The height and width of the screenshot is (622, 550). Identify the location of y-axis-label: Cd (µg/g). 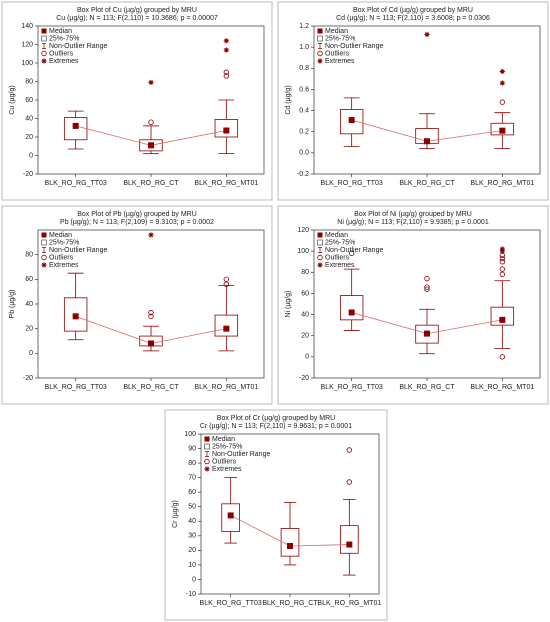
(288, 99).